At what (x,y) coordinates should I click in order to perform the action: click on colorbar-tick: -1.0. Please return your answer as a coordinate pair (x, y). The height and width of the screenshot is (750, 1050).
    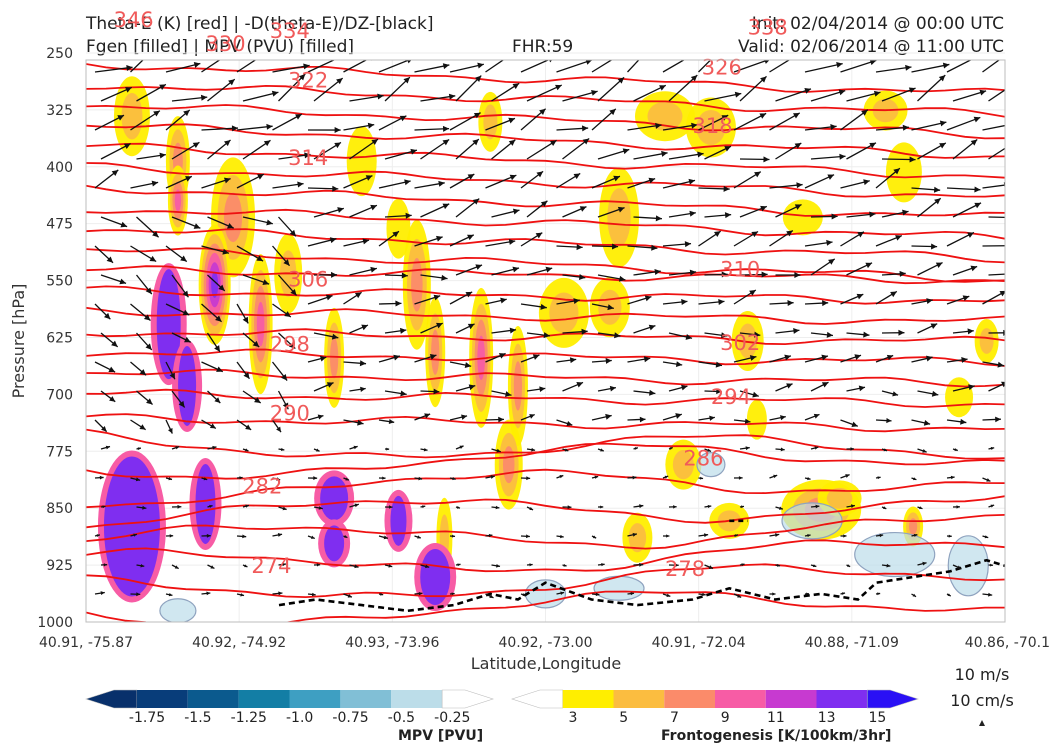
    Looking at the image, I should click on (299, 718).